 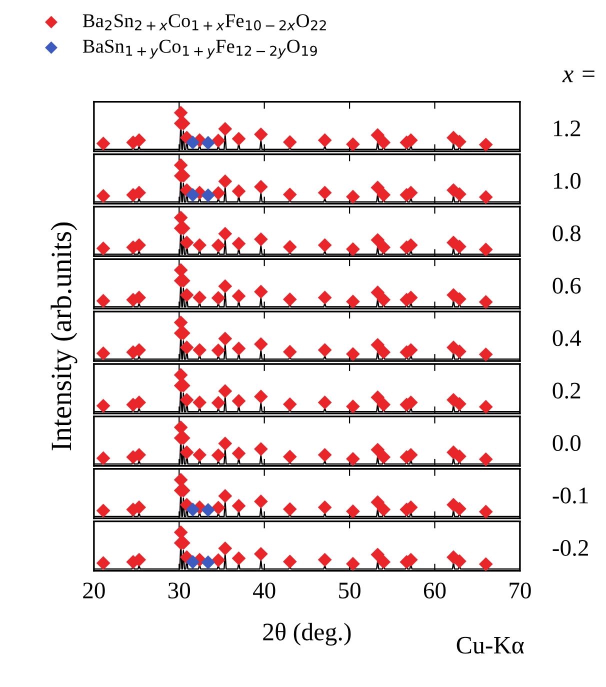 What do you see at coordinates (264, 590) in the screenshot?
I see `x-tick-label: 40` at bounding box center [264, 590].